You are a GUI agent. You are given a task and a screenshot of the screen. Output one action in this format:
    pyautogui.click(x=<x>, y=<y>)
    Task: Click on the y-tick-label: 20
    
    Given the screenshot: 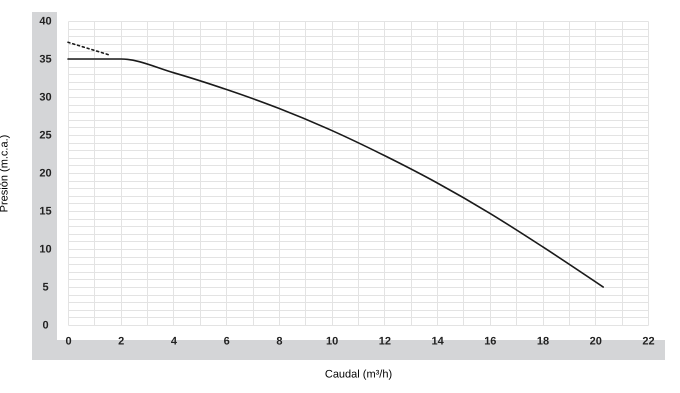 What is the action you would take?
    pyautogui.click(x=45, y=174)
    